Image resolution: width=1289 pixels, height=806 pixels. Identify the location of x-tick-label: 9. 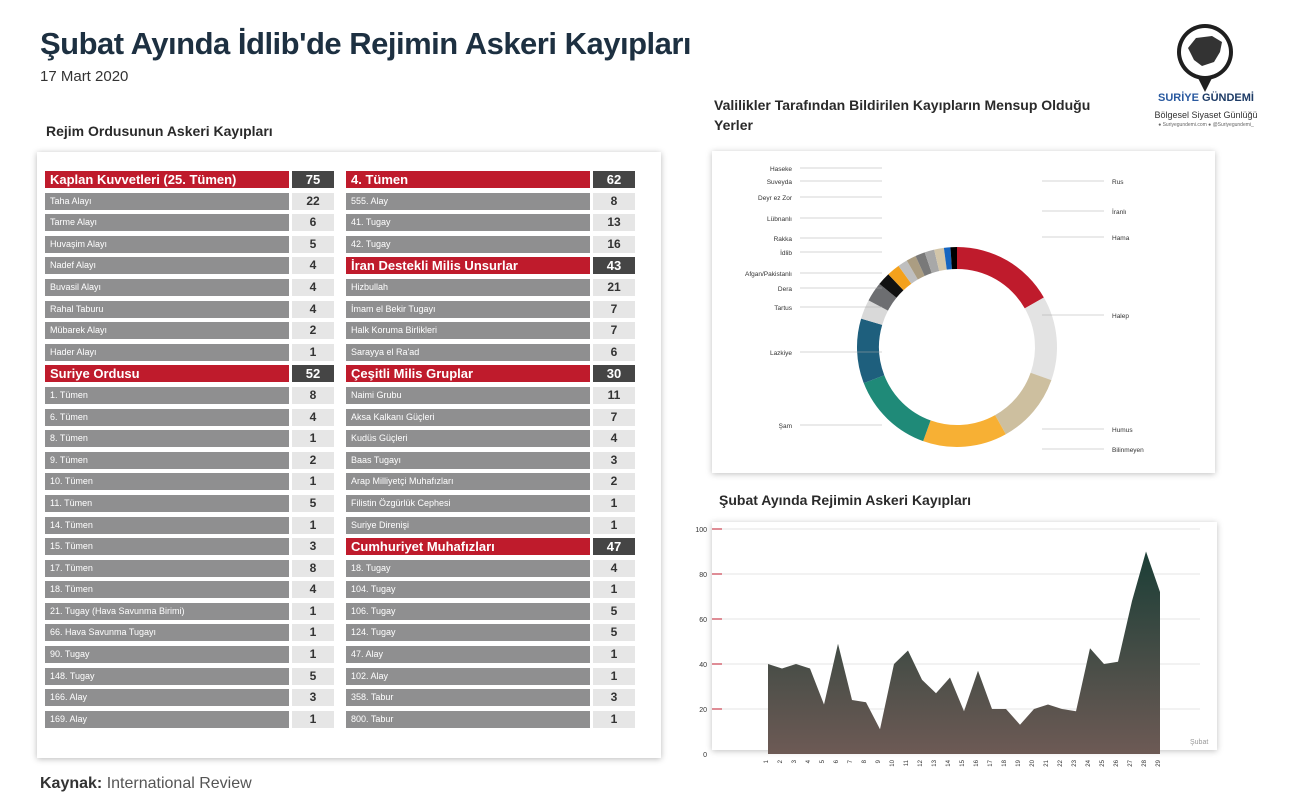
(879, 761).